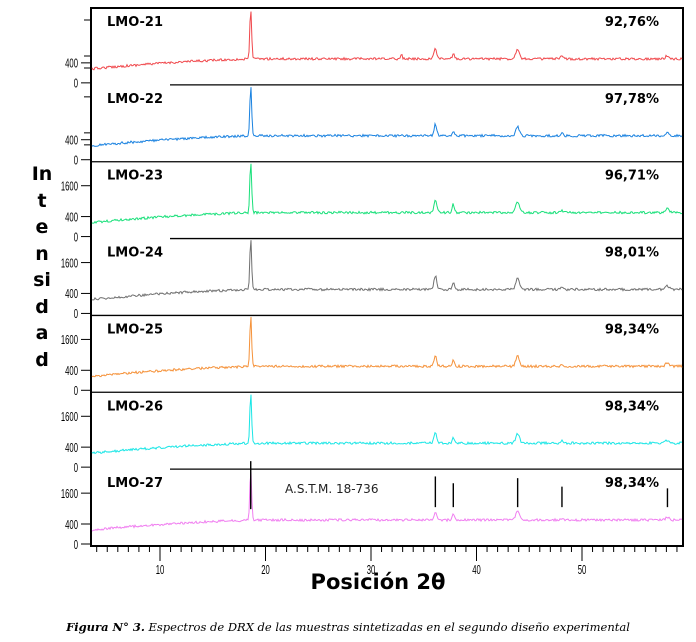 The height and width of the screenshot is (642, 696). What do you see at coordinates (42, 227) in the screenshot?
I see `y-axis-title-letter: e` at bounding box center [42, 227].